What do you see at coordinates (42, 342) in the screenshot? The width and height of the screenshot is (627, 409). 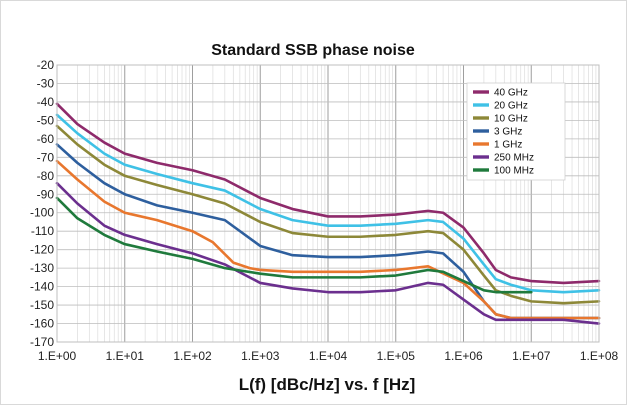 I see `y-tick-label: -170` at bounding box center [42, 342].